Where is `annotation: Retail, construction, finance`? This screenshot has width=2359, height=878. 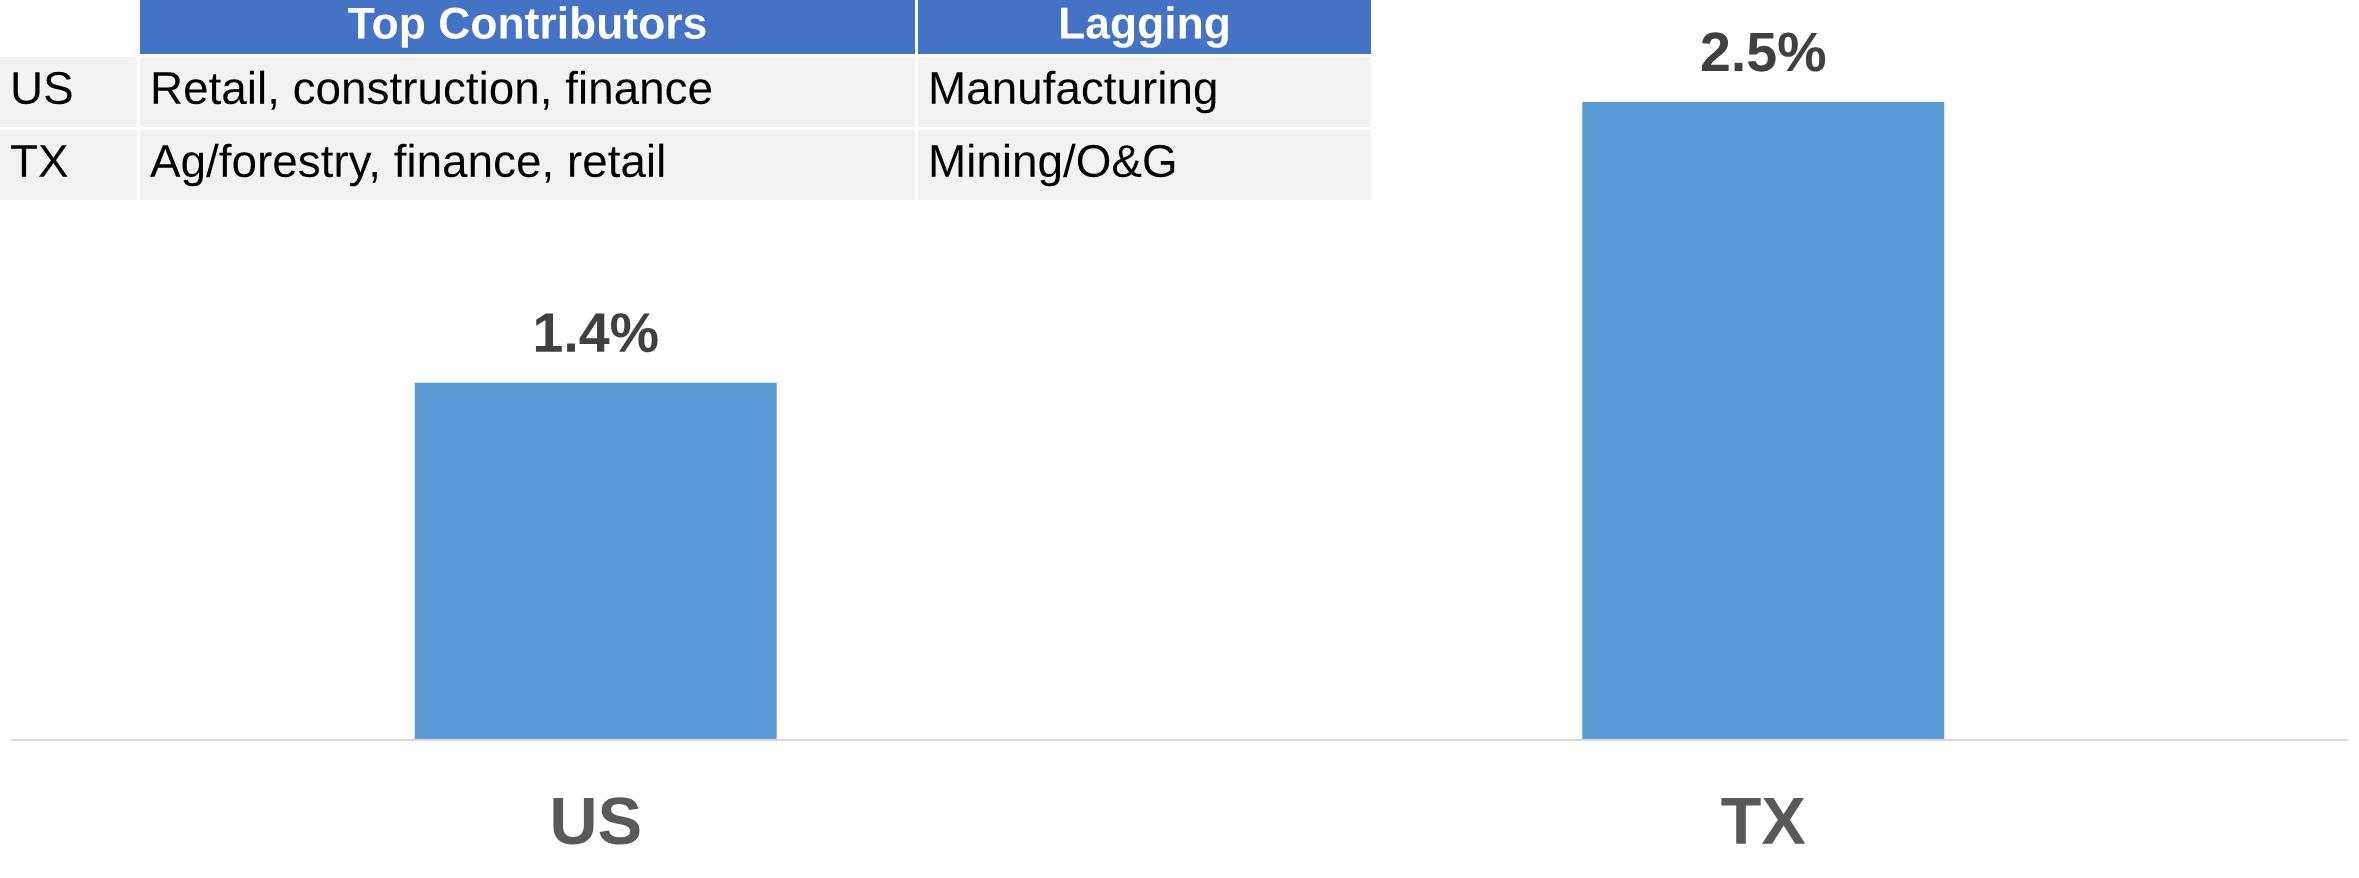 annotation: Retail, construction, finance is located at coordinates (432, 90).